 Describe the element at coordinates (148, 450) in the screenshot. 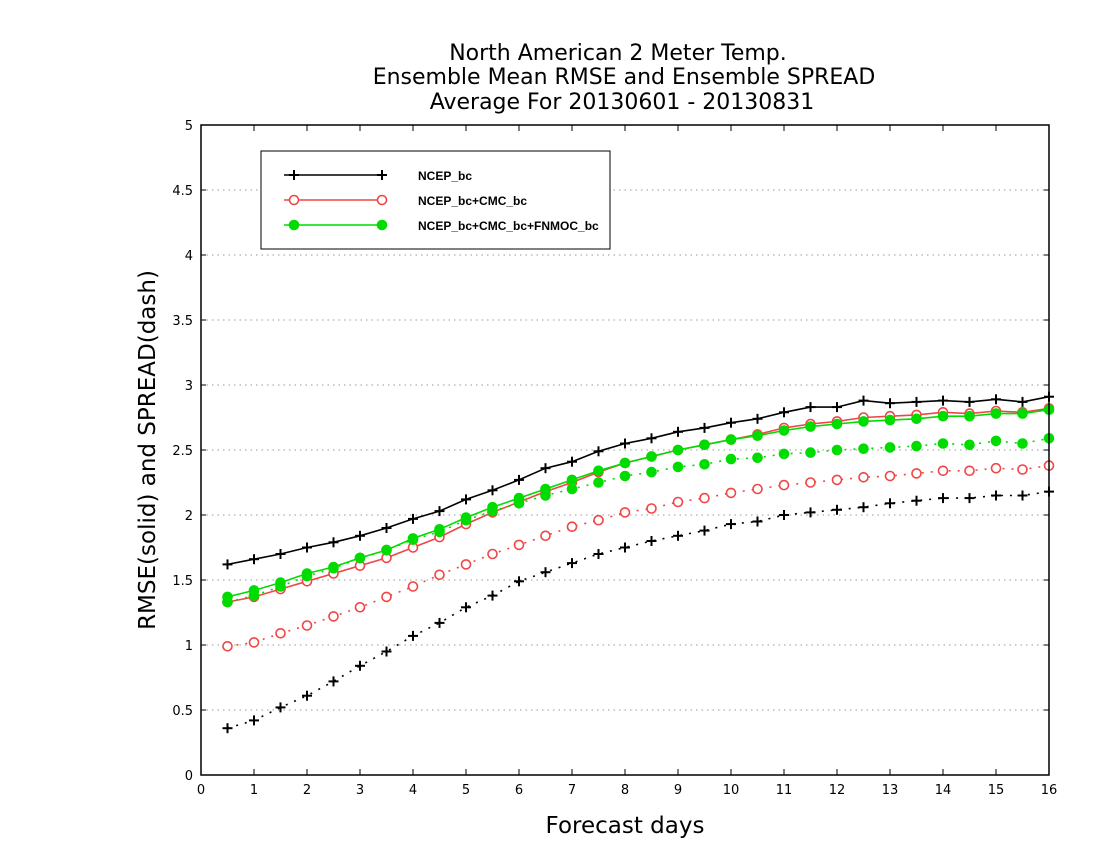

I see `y-axis-title: RMSE(solid) and SPREAD(dash)` at that location.